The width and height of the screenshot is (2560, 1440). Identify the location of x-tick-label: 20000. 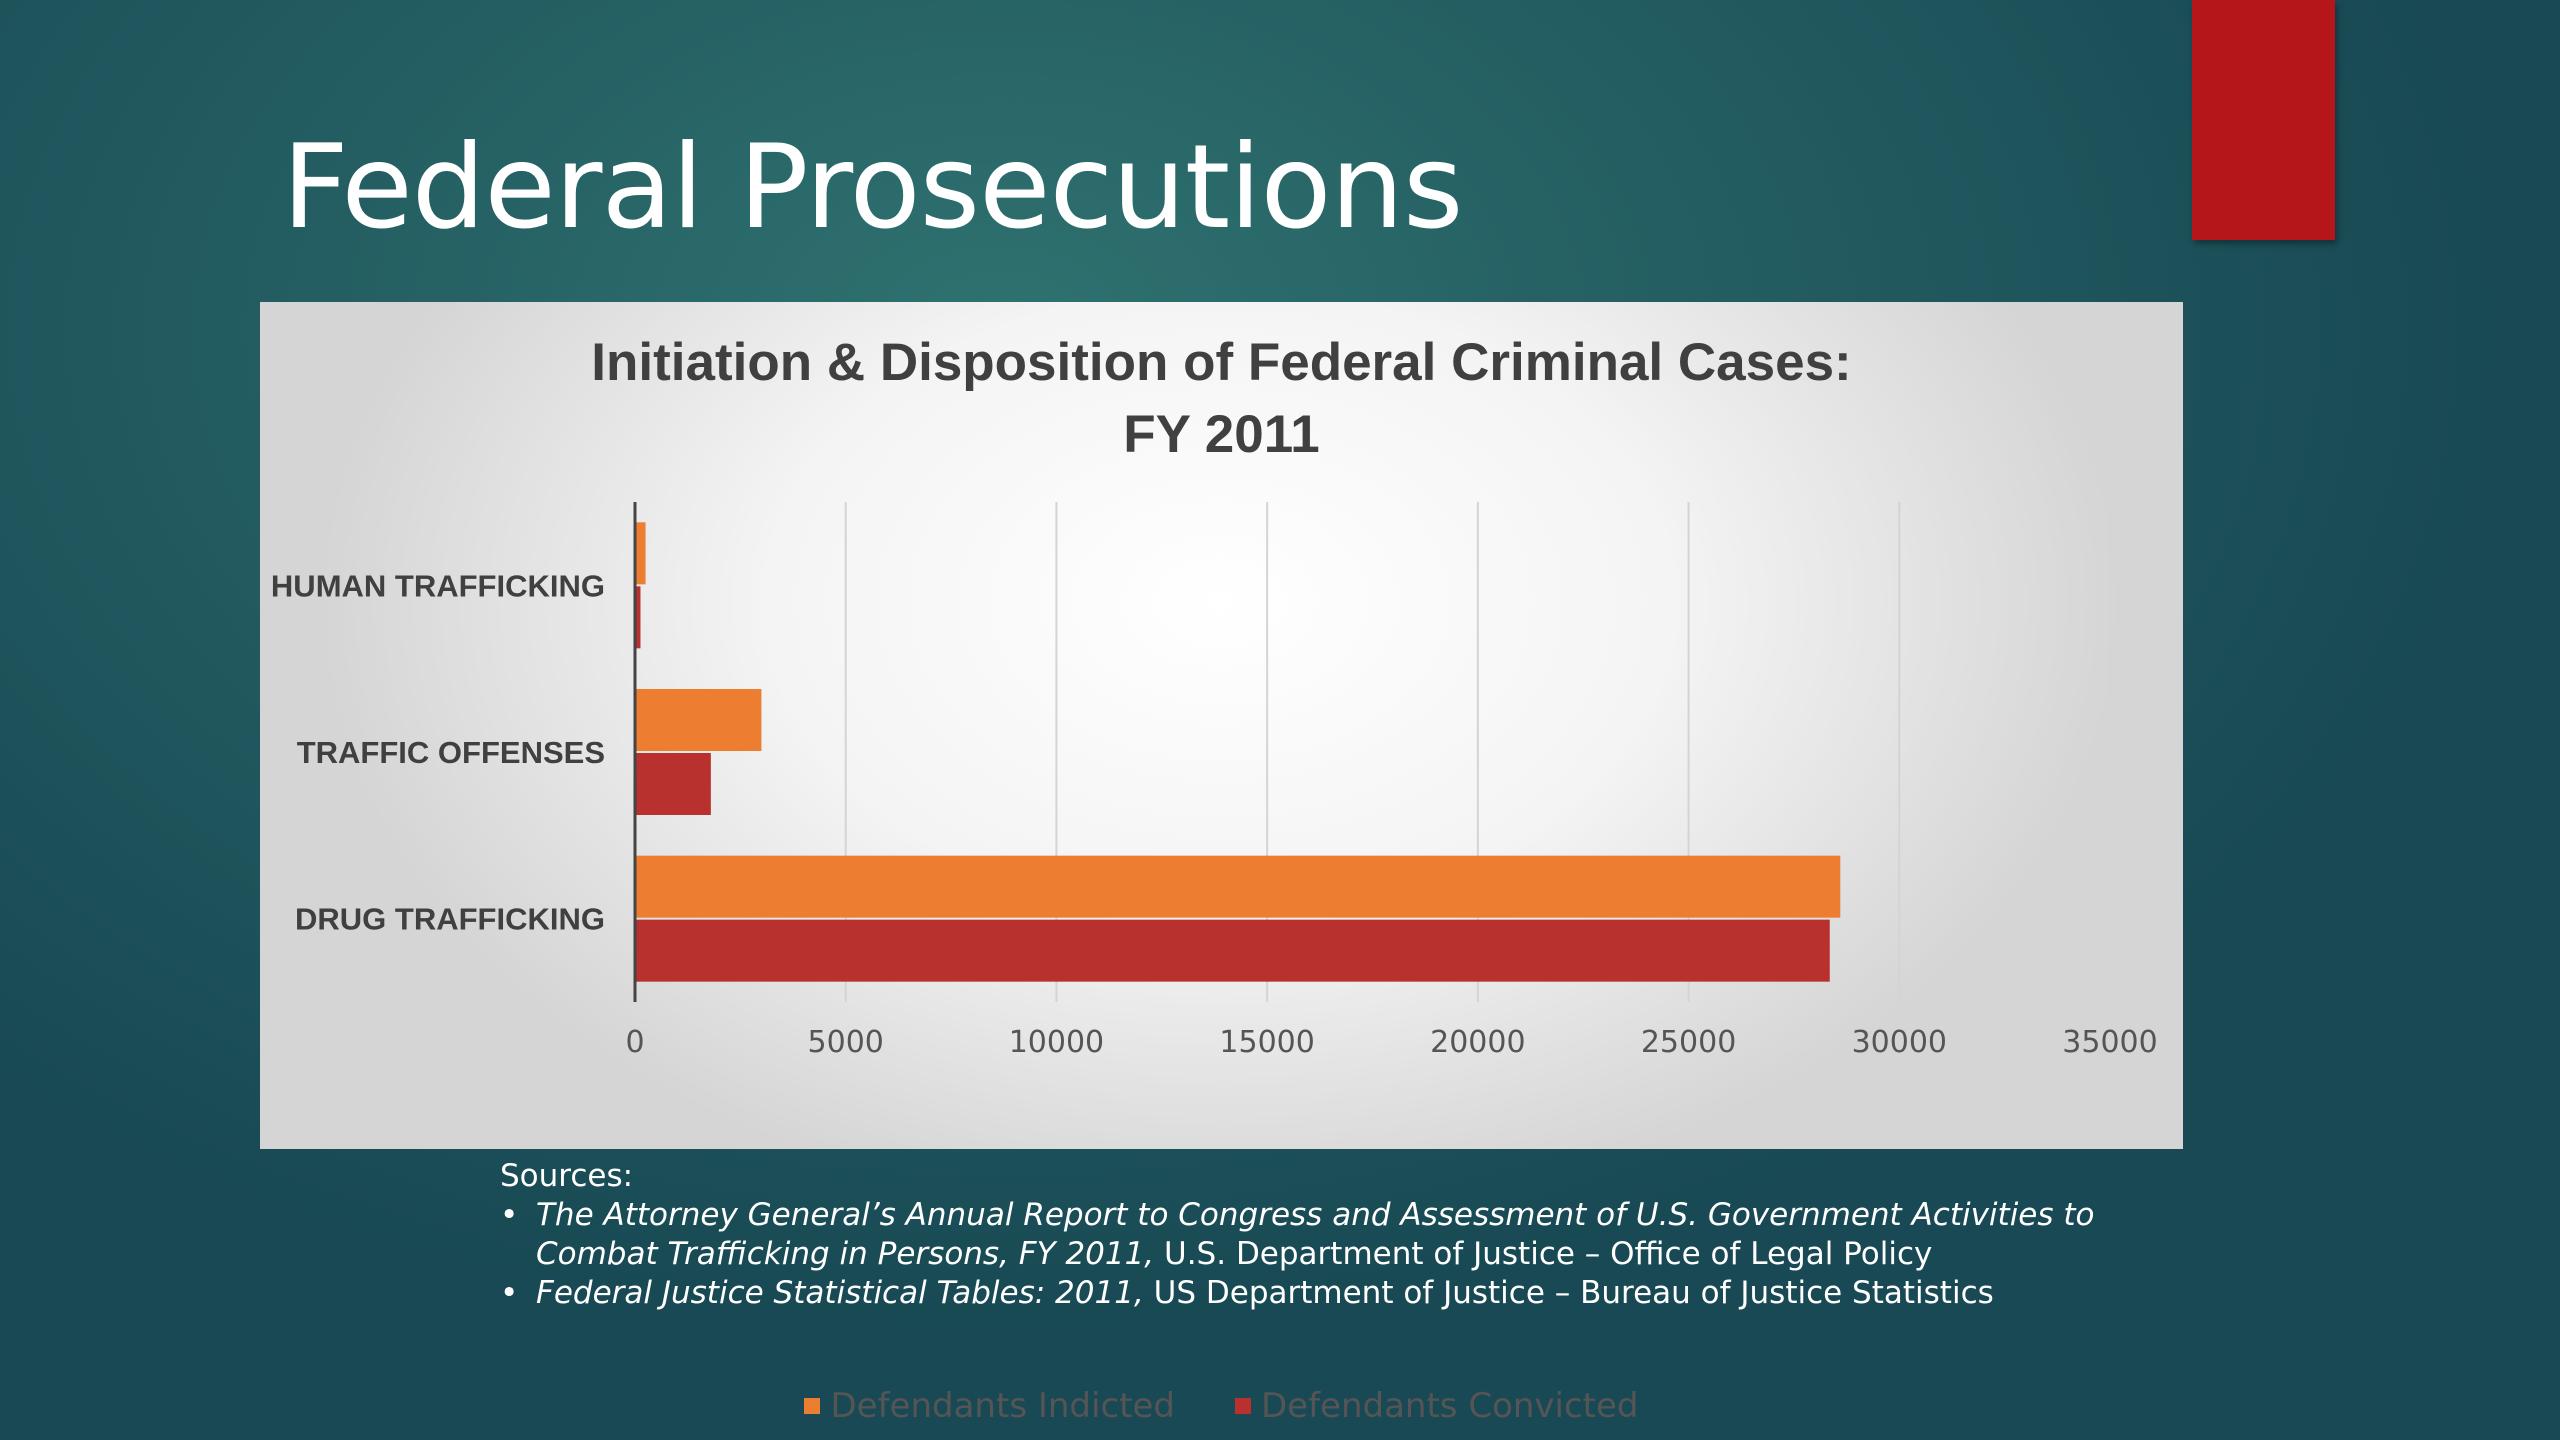
(1477, 1042).